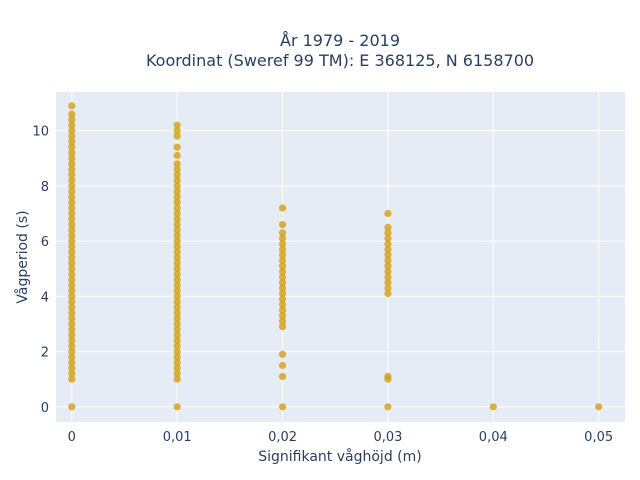  I want to click on chart-title-line1: År 1979 - 2019, so click(340, 40).